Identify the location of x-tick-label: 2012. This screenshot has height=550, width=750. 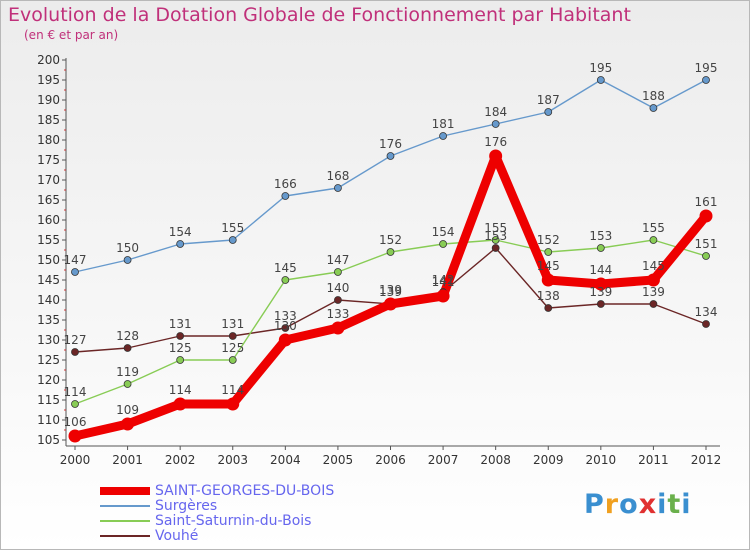
(706, 460).